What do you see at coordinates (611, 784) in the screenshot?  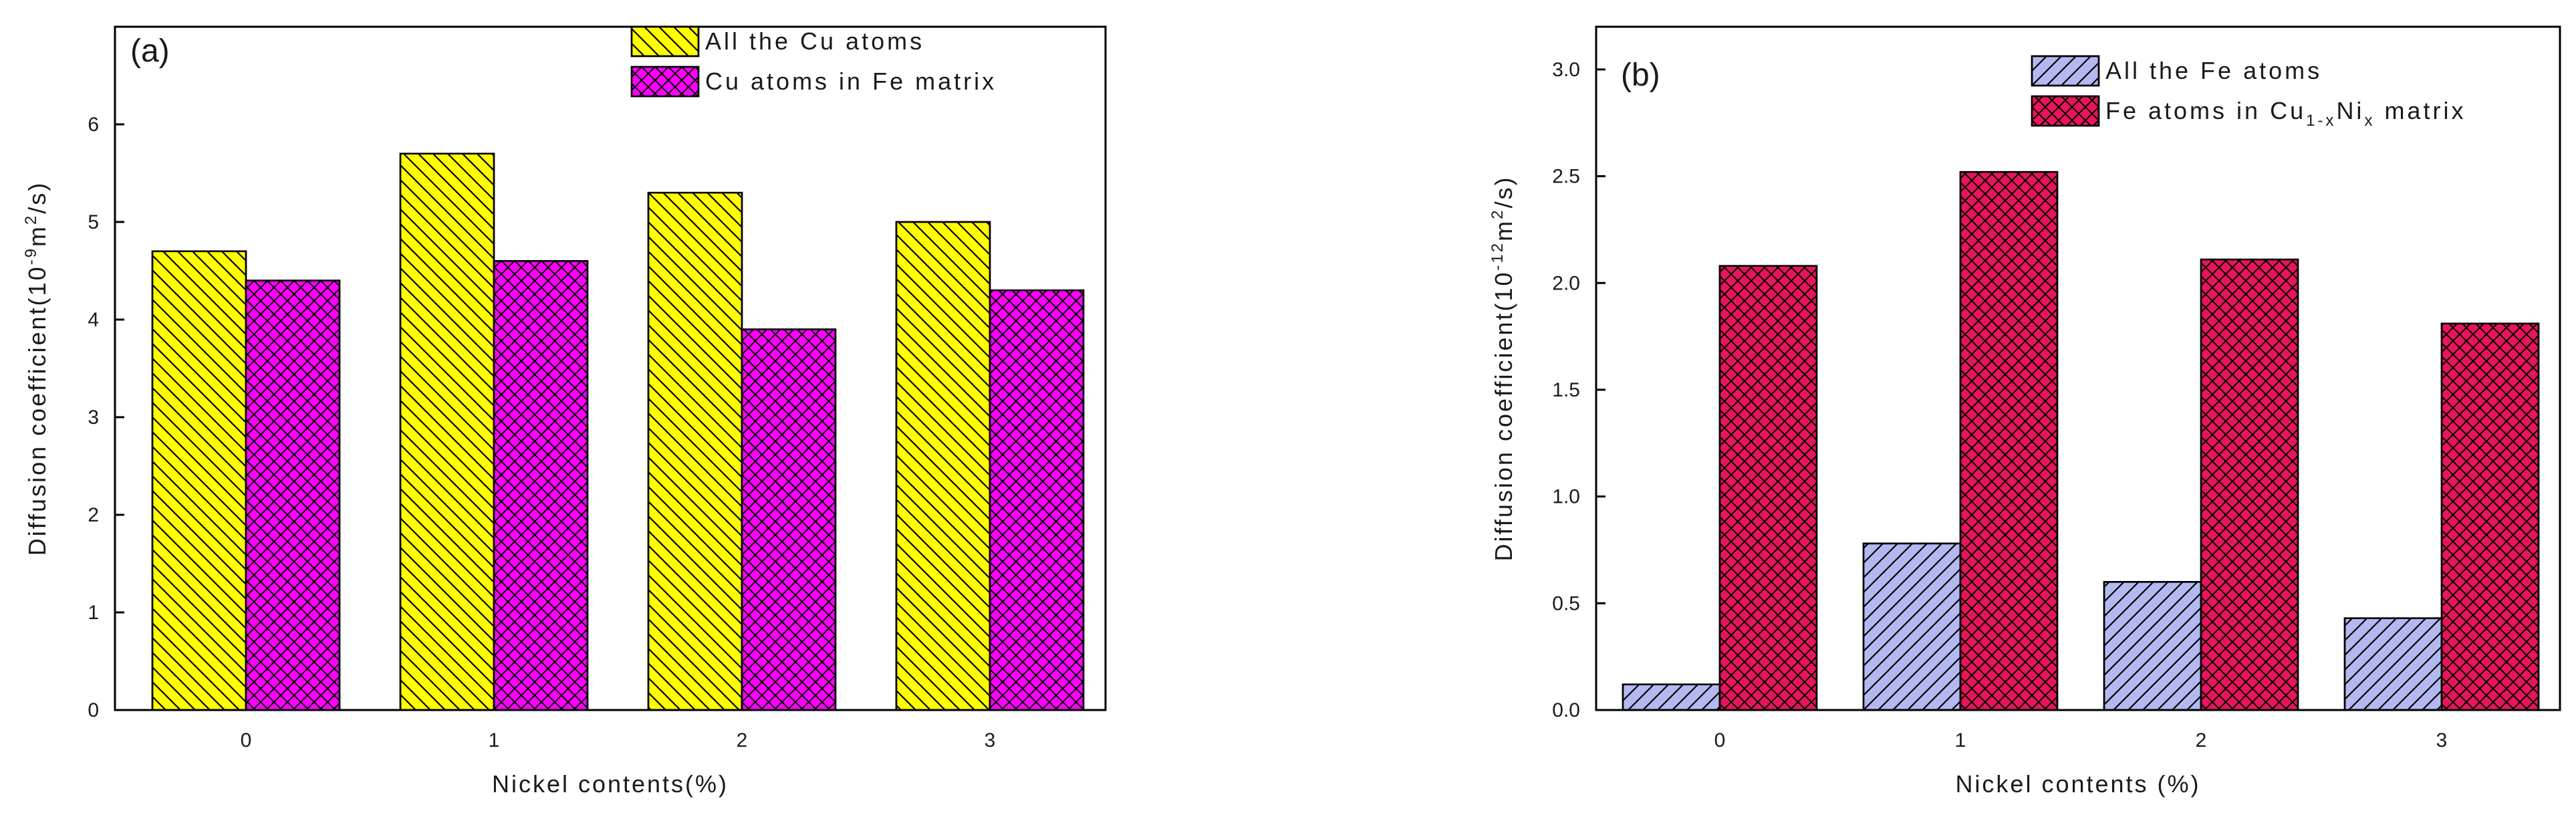 I see `panel-a-x-axis-title: Nickel contents(%)` at bounding box center [611, 784].